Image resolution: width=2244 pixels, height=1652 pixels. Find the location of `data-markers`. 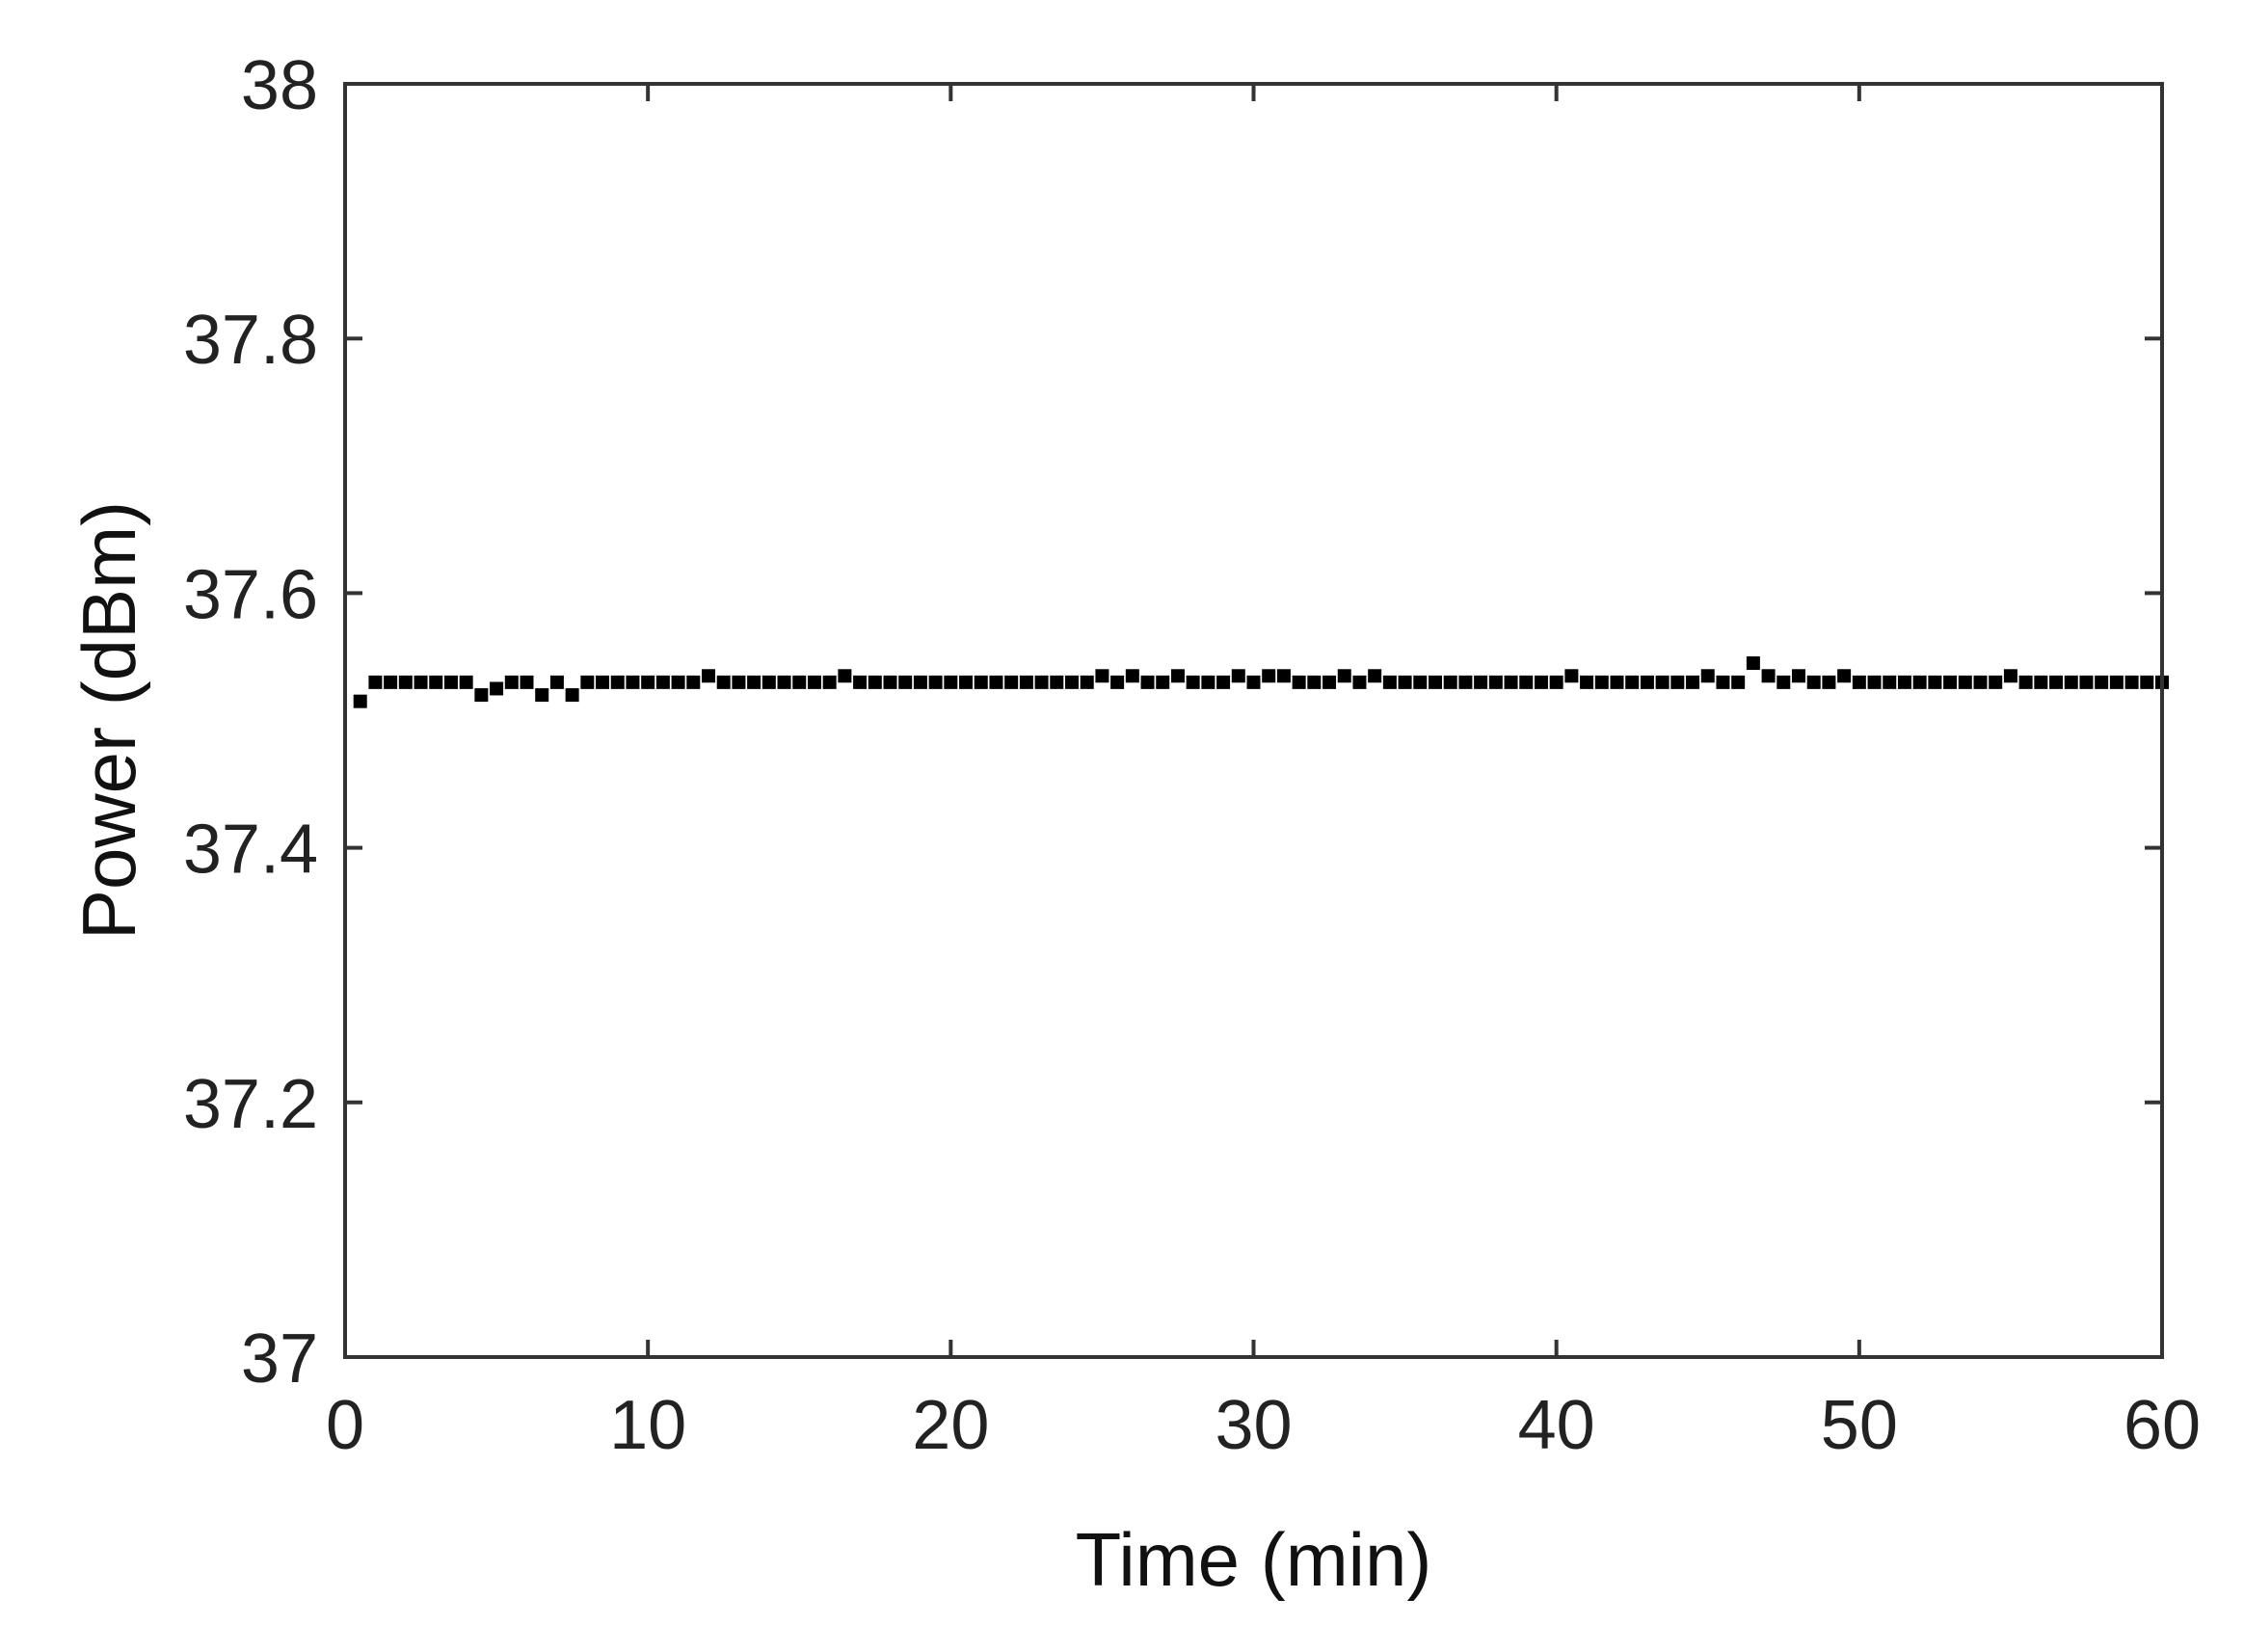

data-markers is located at coordinates (1261, 682).